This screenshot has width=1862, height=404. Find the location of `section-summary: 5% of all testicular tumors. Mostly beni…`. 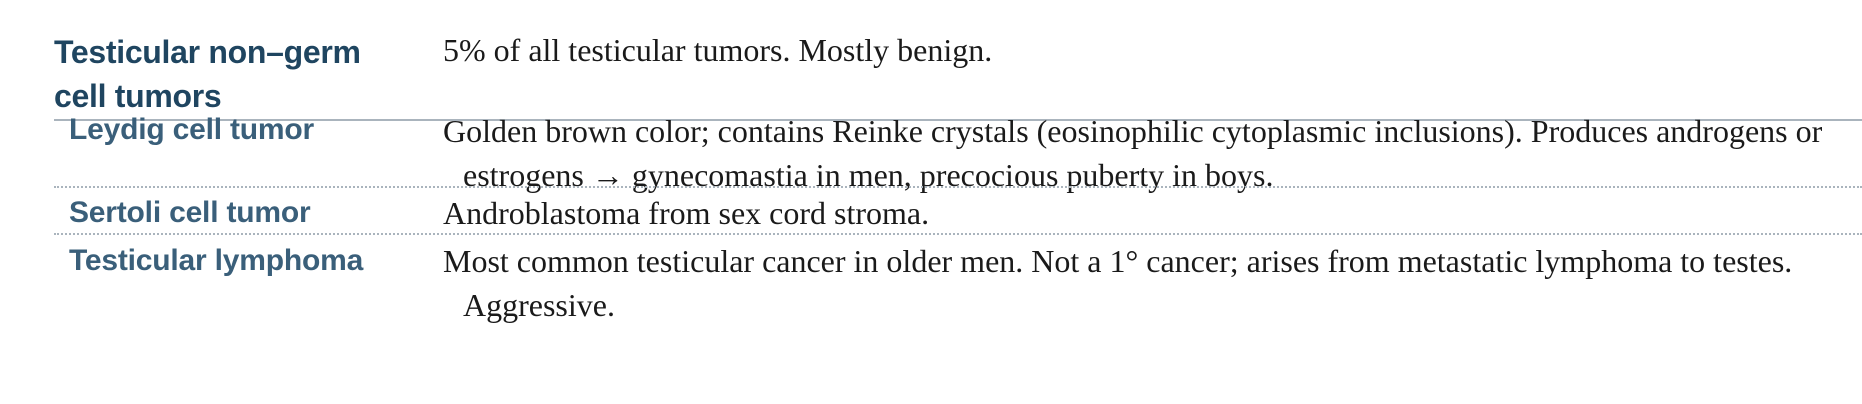

section-summary: 5% of all testicular tumors. Mostly beni… is located at coordinates (718, 50).